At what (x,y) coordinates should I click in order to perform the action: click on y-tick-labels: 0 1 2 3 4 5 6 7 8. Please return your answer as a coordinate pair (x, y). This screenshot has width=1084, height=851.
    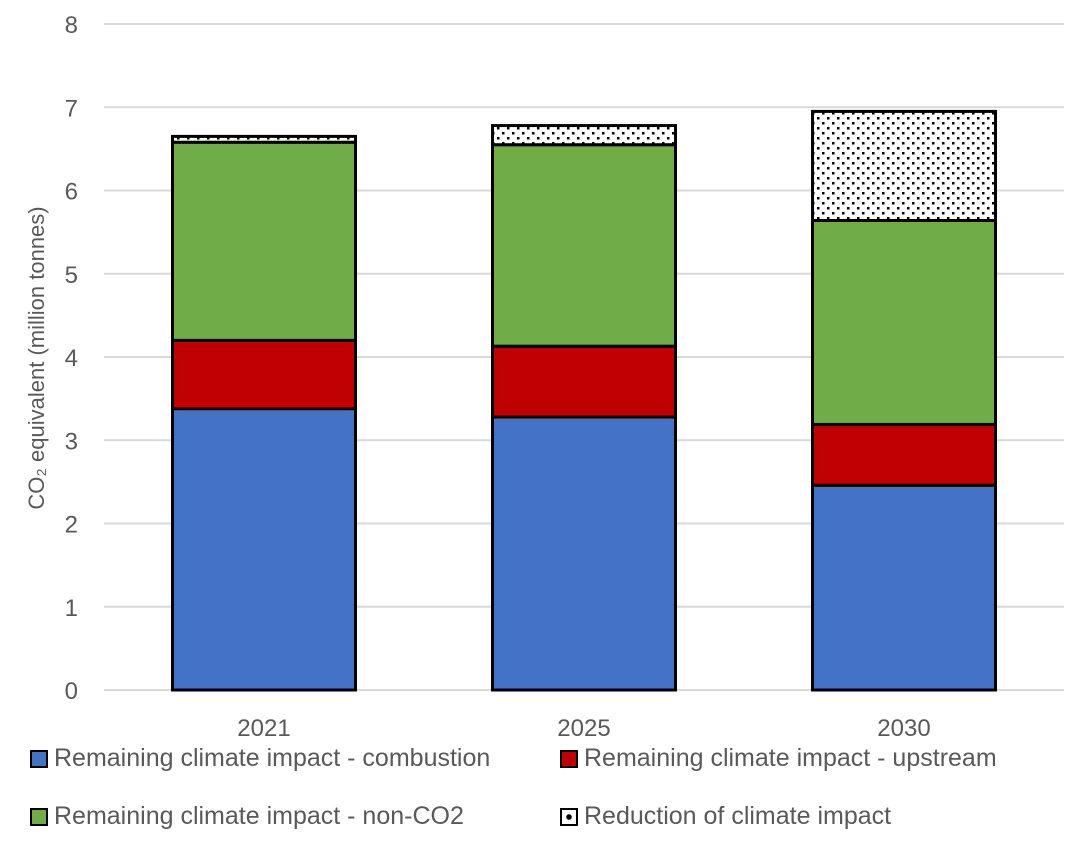
    Looking at the image, I should click on (71, 358).